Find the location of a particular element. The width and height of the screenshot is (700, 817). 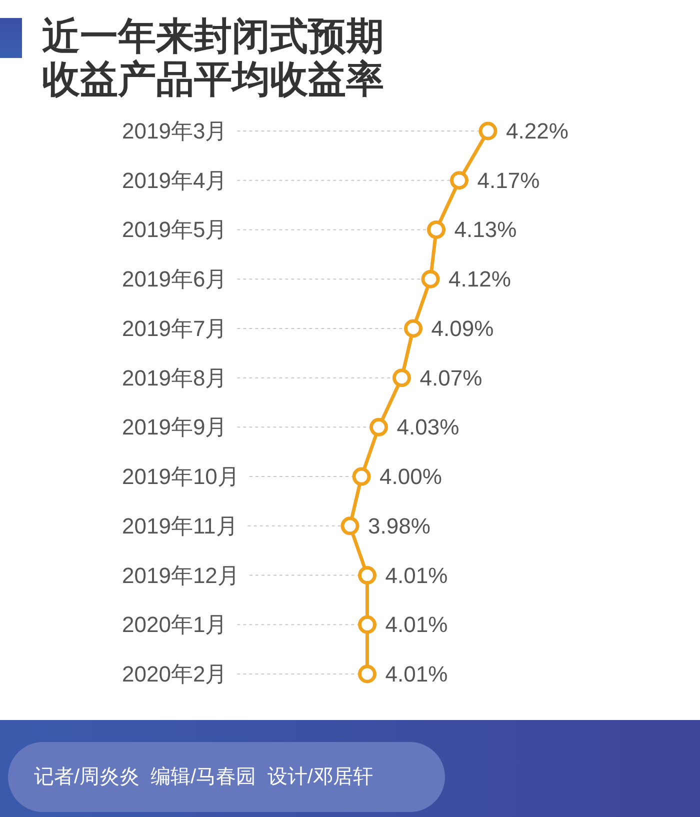

data-label: 4.03% is located at coordinates (428, 427).